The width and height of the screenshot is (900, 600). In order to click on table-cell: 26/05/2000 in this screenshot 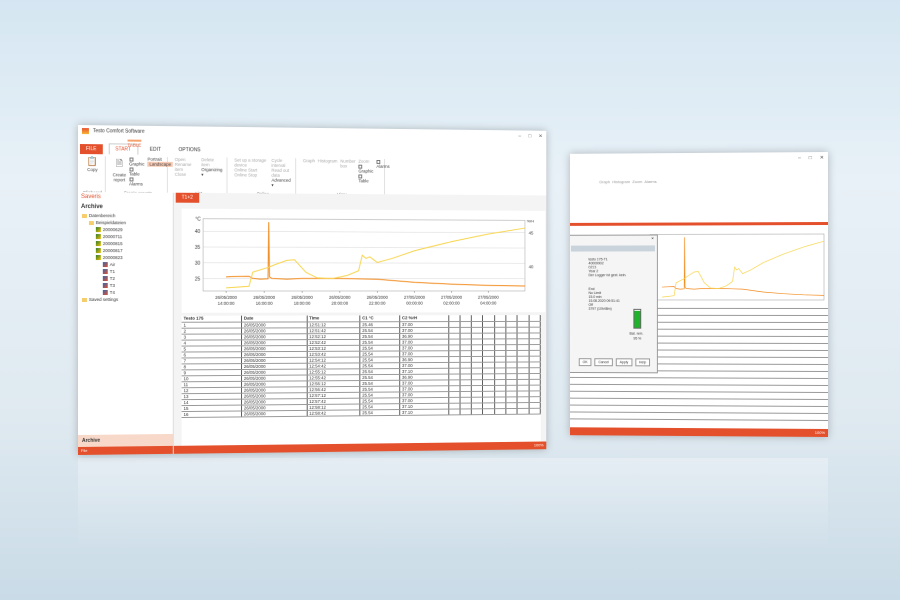, I will do `click(274, 413)`.